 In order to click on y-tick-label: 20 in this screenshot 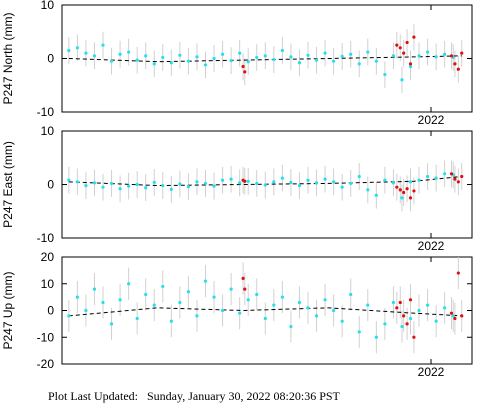, I will do `click(48, 257)`.